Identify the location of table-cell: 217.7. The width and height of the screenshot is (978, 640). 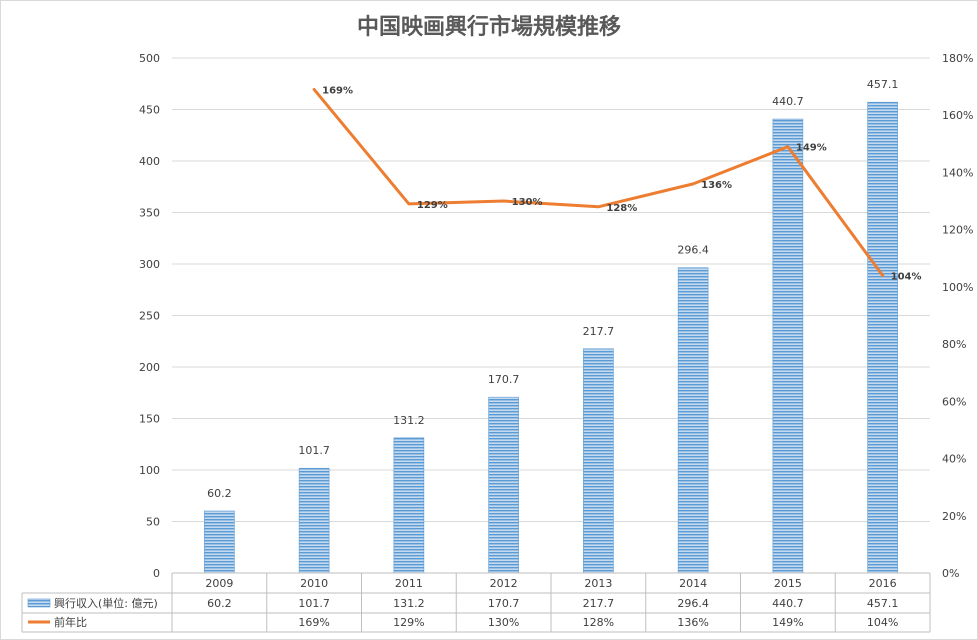
(599, 603).